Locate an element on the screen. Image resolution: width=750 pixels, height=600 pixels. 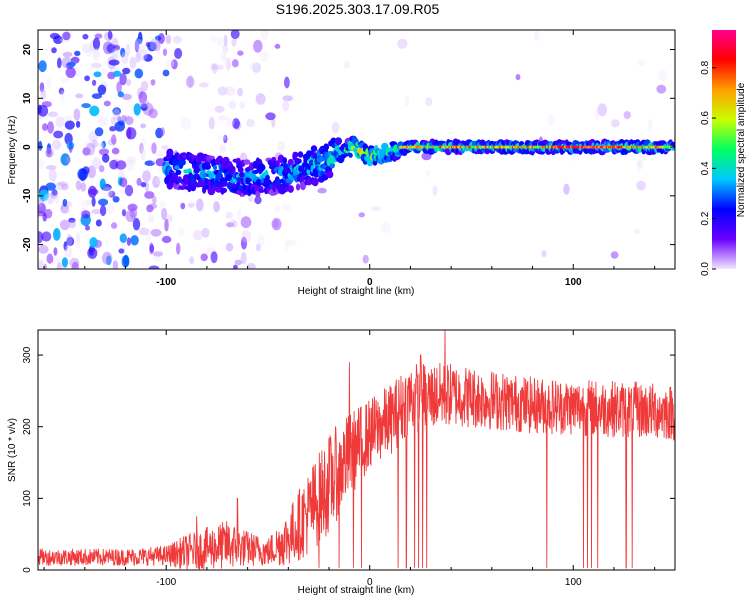
snr-x-tick-label: 100 is located at coordinates (573, 582).